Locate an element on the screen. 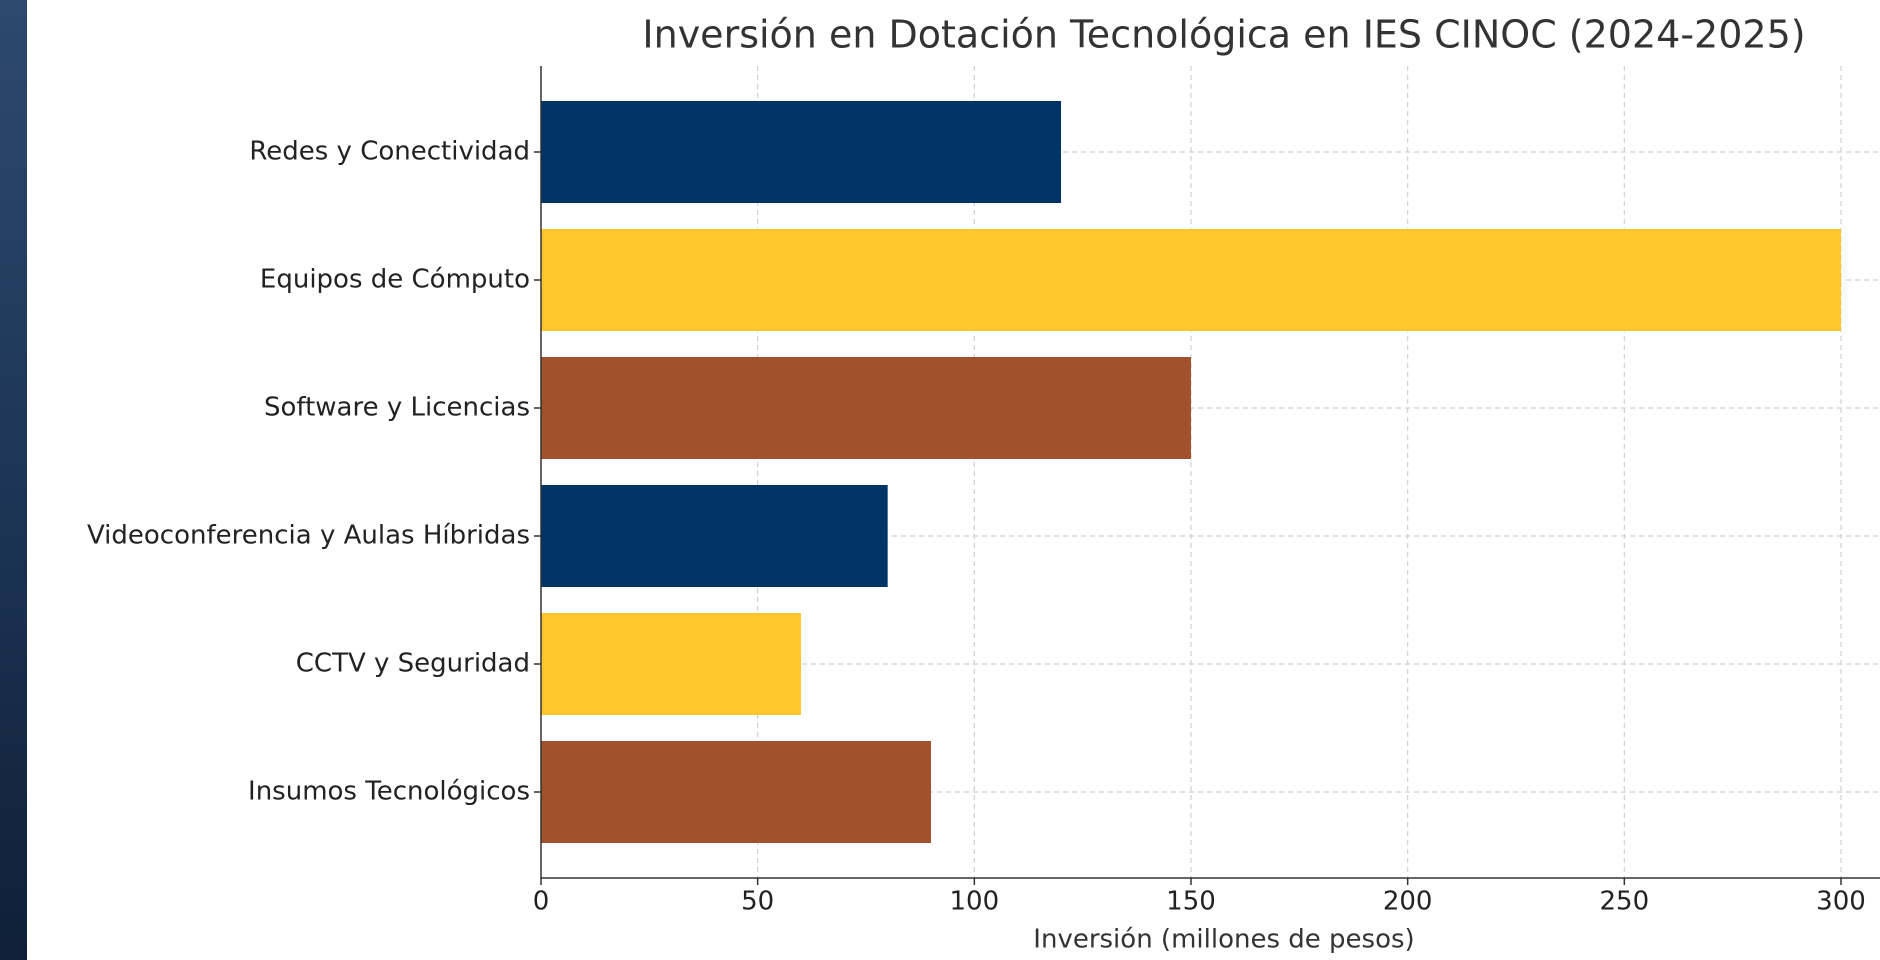 The image size is (1880, 960). y-tick-label: Software y Licencias is located at coordinates (397, 408).